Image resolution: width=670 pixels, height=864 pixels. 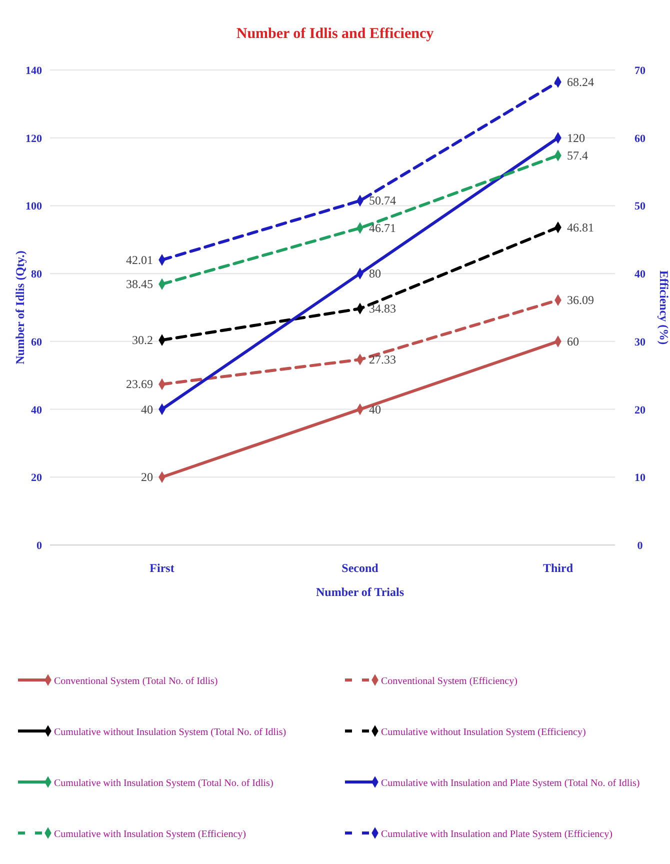 I want to click on y-tick-label: 60, so click(x=36, y=342).